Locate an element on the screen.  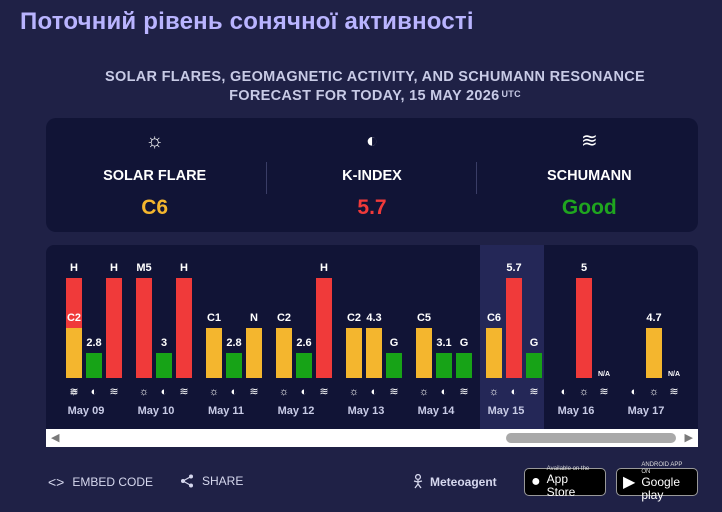
appstore-small-text: Available on the is located at coordinates (568, 468).